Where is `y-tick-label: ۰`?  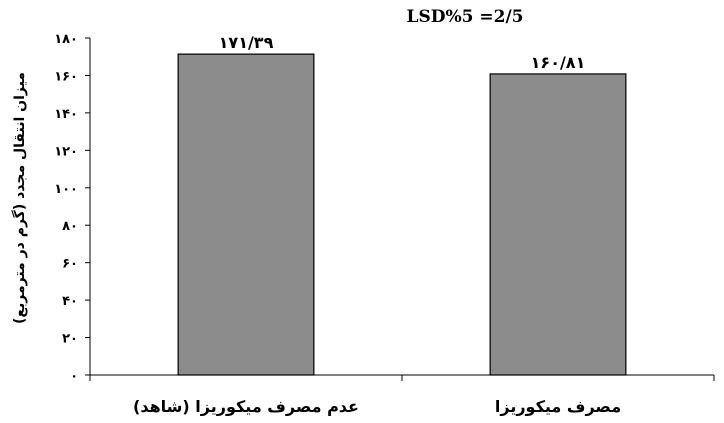 y-tick-label: ۰ is located at coordinates (74, 376).